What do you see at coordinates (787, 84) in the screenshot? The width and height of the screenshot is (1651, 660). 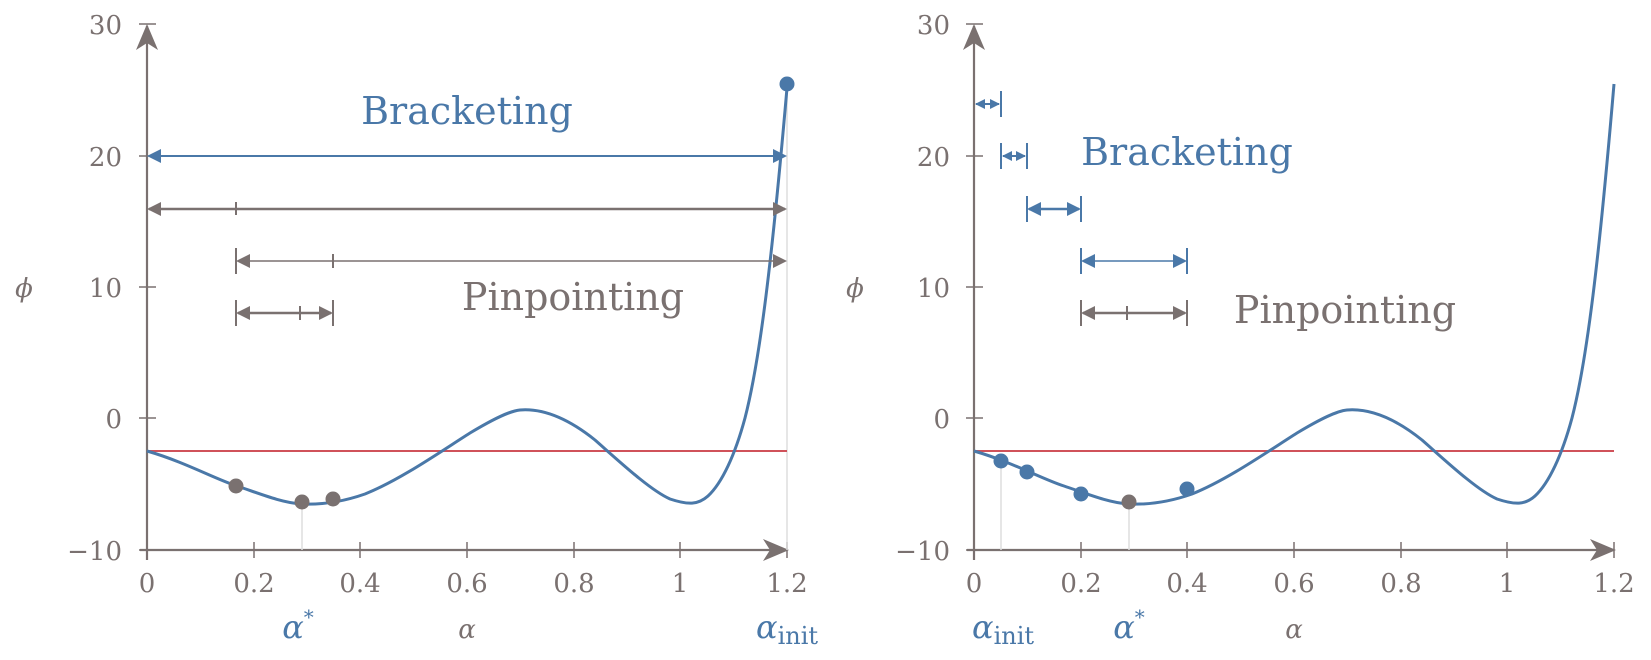 I see `alpha-init-point` at bounding box center [787, 84].